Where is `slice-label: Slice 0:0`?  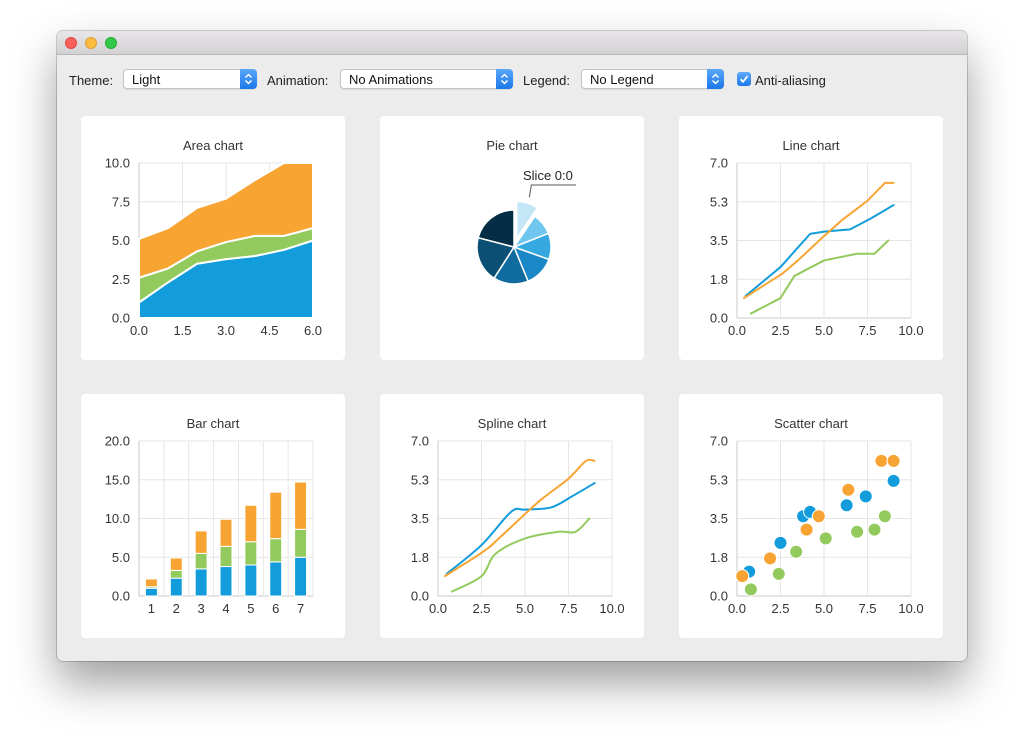
slice-label: Slice 0:0 is located at coordinates (548, 175).